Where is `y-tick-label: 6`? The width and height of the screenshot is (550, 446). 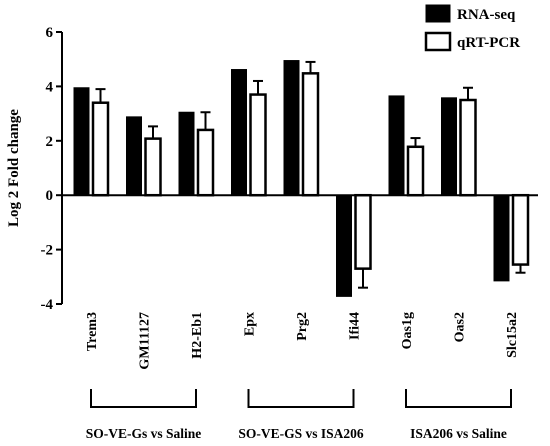 y-tick-label: 6 is located at coordinates (50, 33).